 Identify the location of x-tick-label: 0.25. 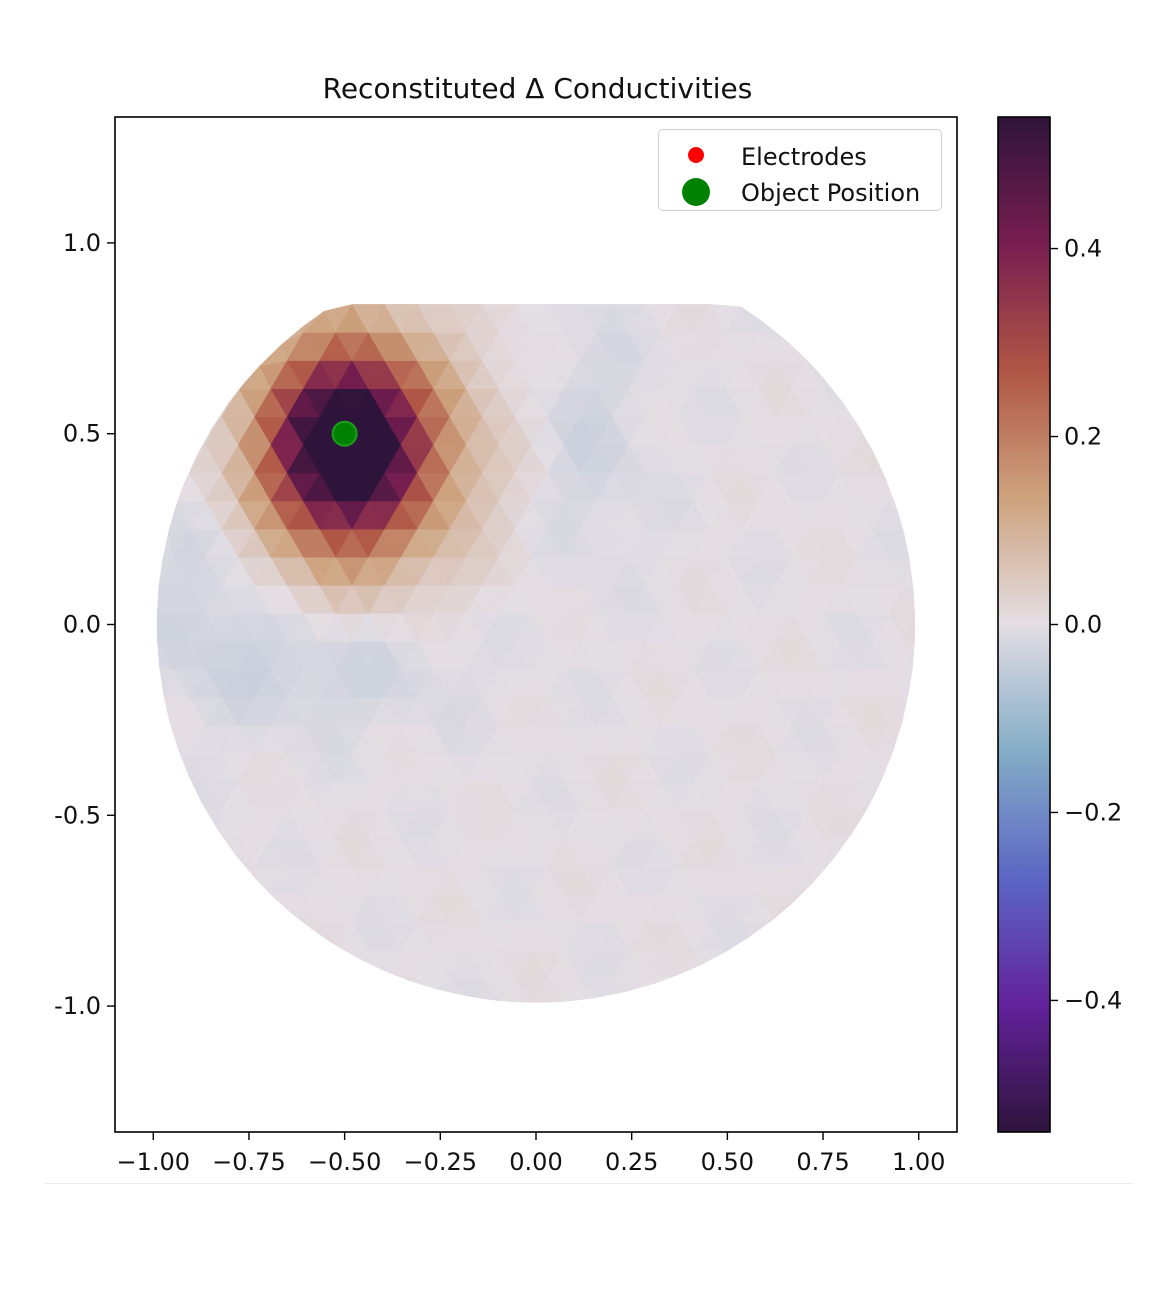
(631, 1162).